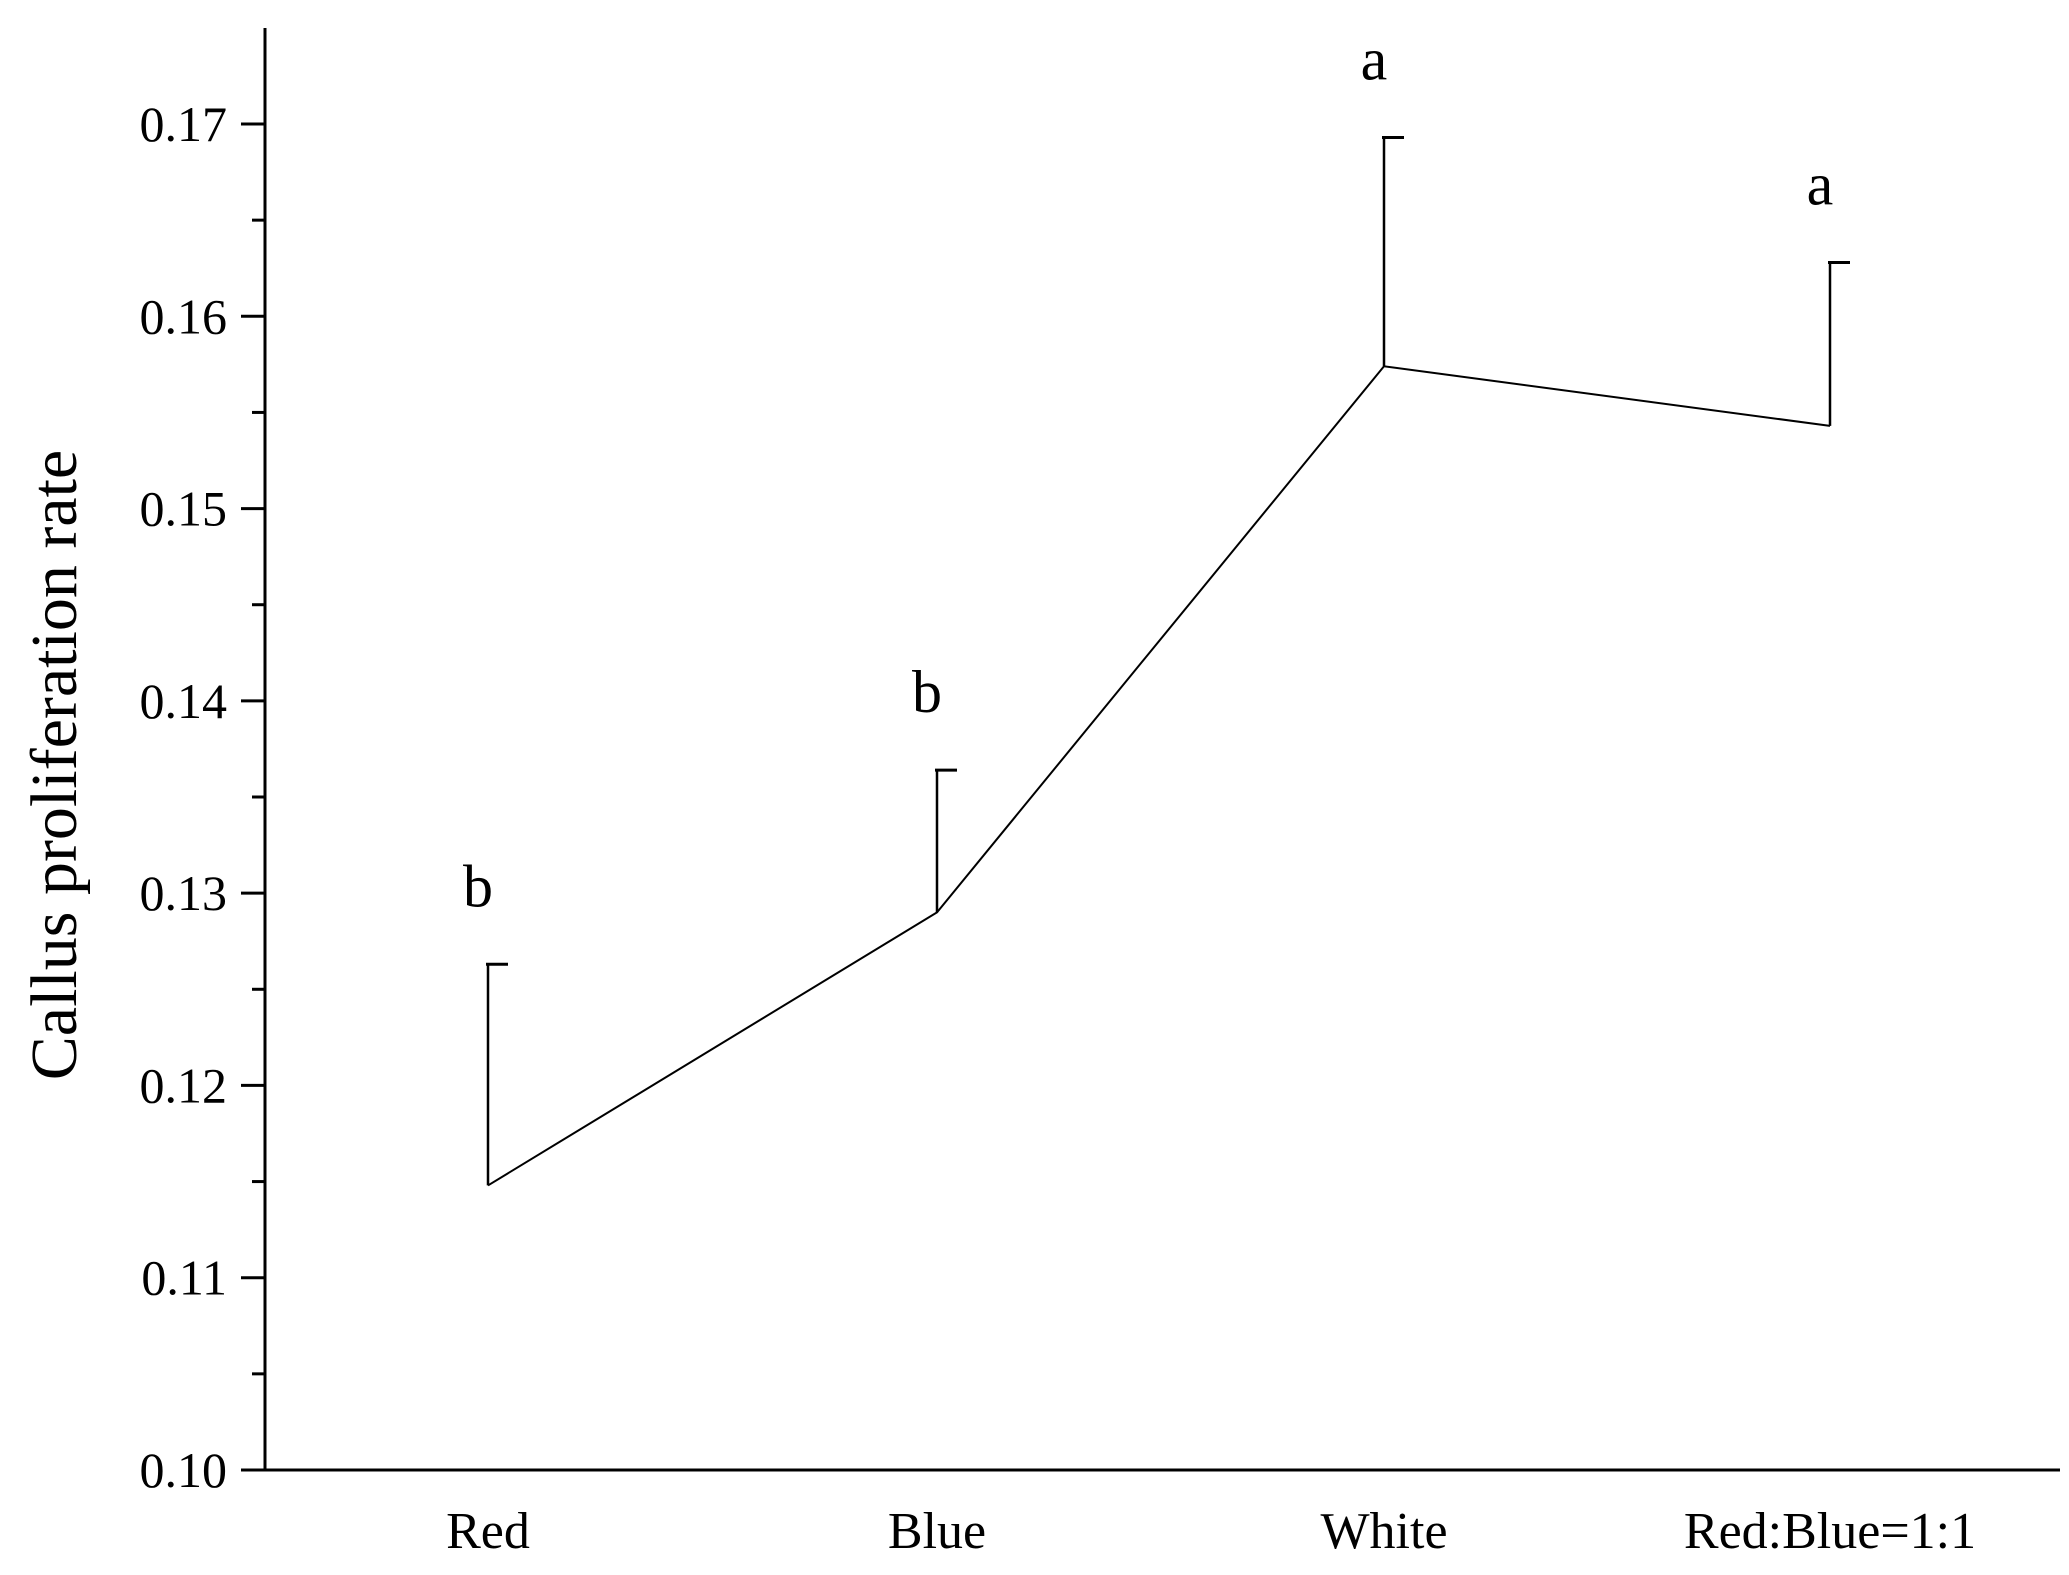  Describe the element at coordinates (184, 316) in the screenshot. I see `y-tick-label: 0.16` at that location.